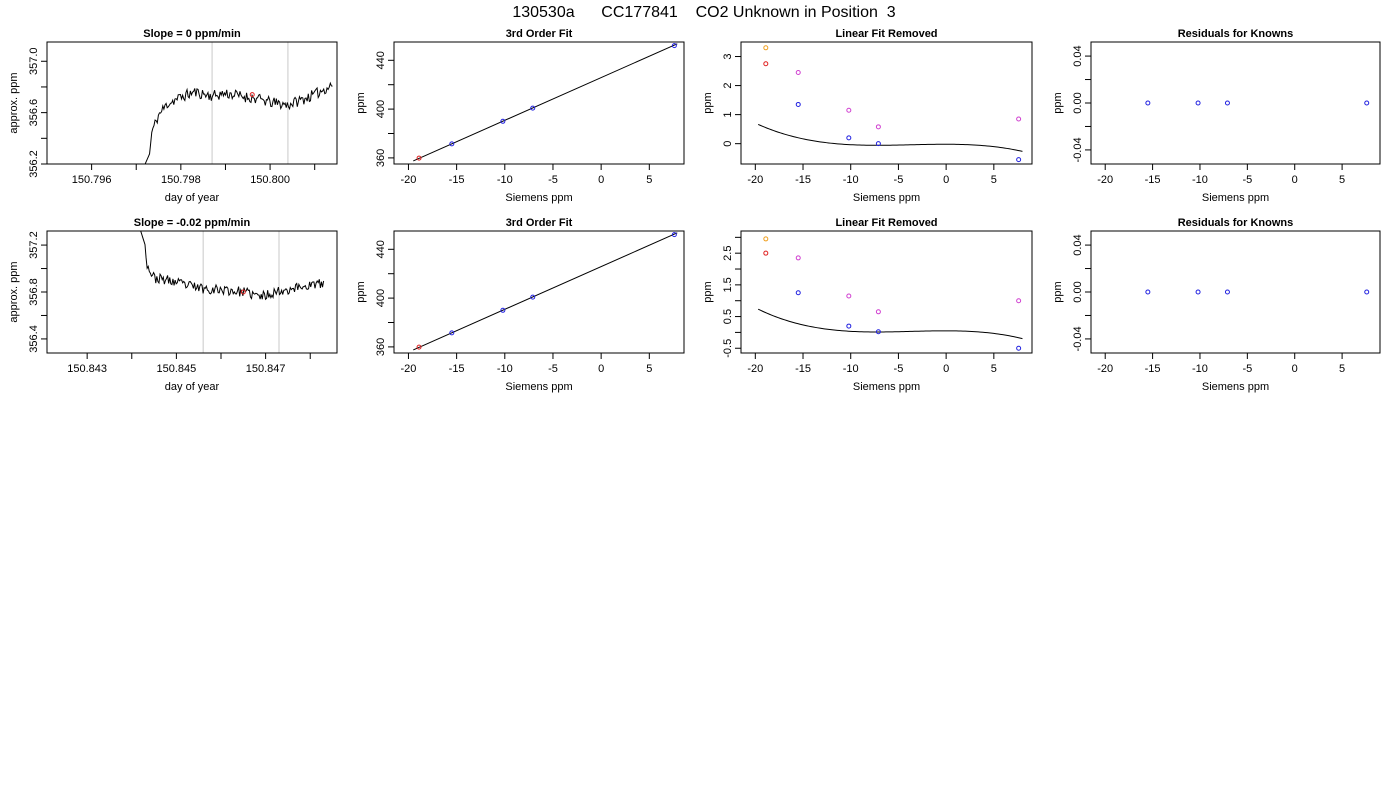 The image size is (1400, 800). I want to click on x-axis-label: day of year, so click(192, 387).